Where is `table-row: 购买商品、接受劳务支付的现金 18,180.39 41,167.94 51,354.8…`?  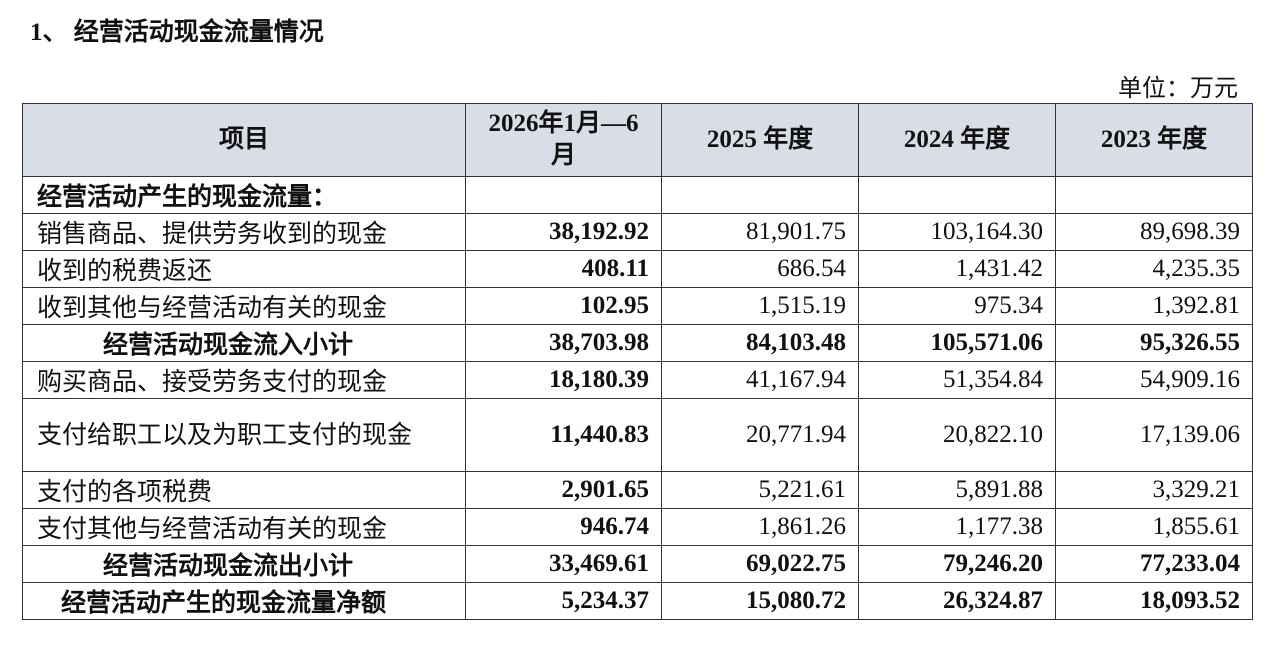
table-row: 购买商品、接受劳务支付的现金 18,180.39 41,167.94 51,354.8… is located at coordinates (637, 380).